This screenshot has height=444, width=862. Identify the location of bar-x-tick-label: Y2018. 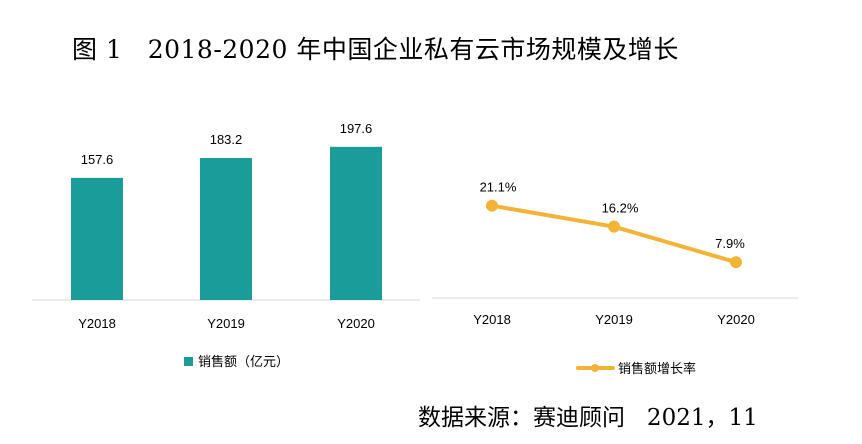
(97, 323).